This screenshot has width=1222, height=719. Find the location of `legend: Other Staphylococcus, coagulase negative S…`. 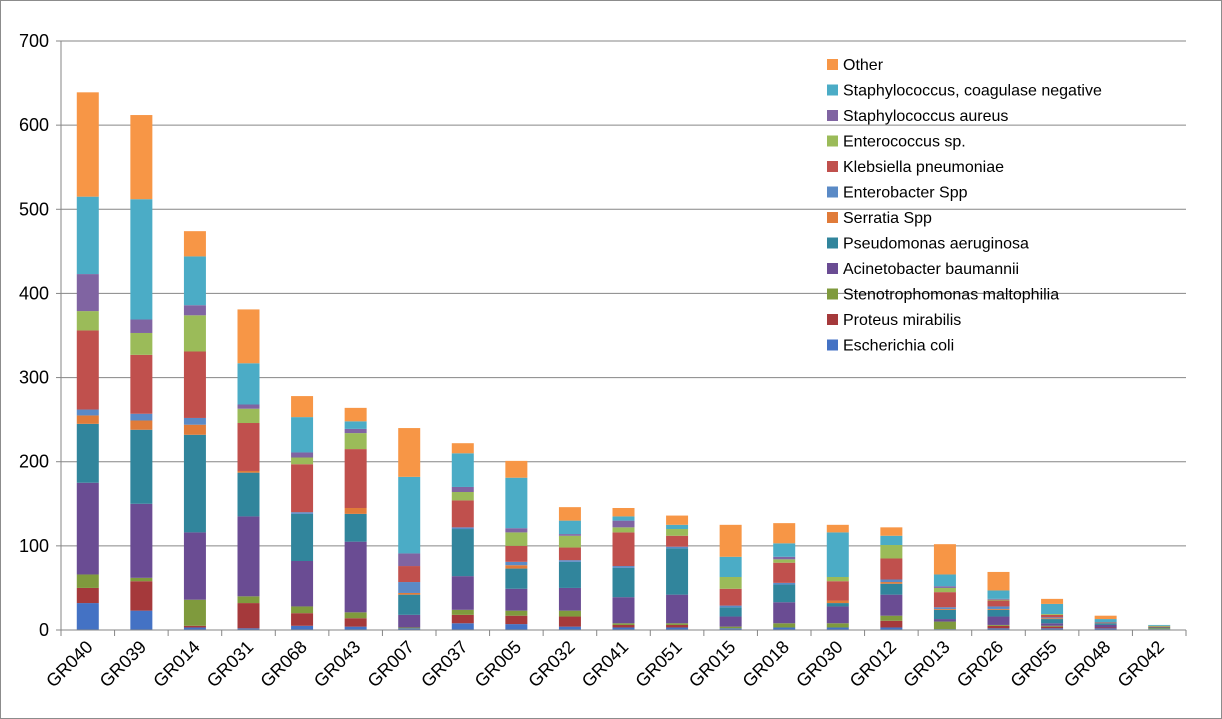

legend: Other Staphylococcus, coagulase negative S… is located at coordinates (964, 206).